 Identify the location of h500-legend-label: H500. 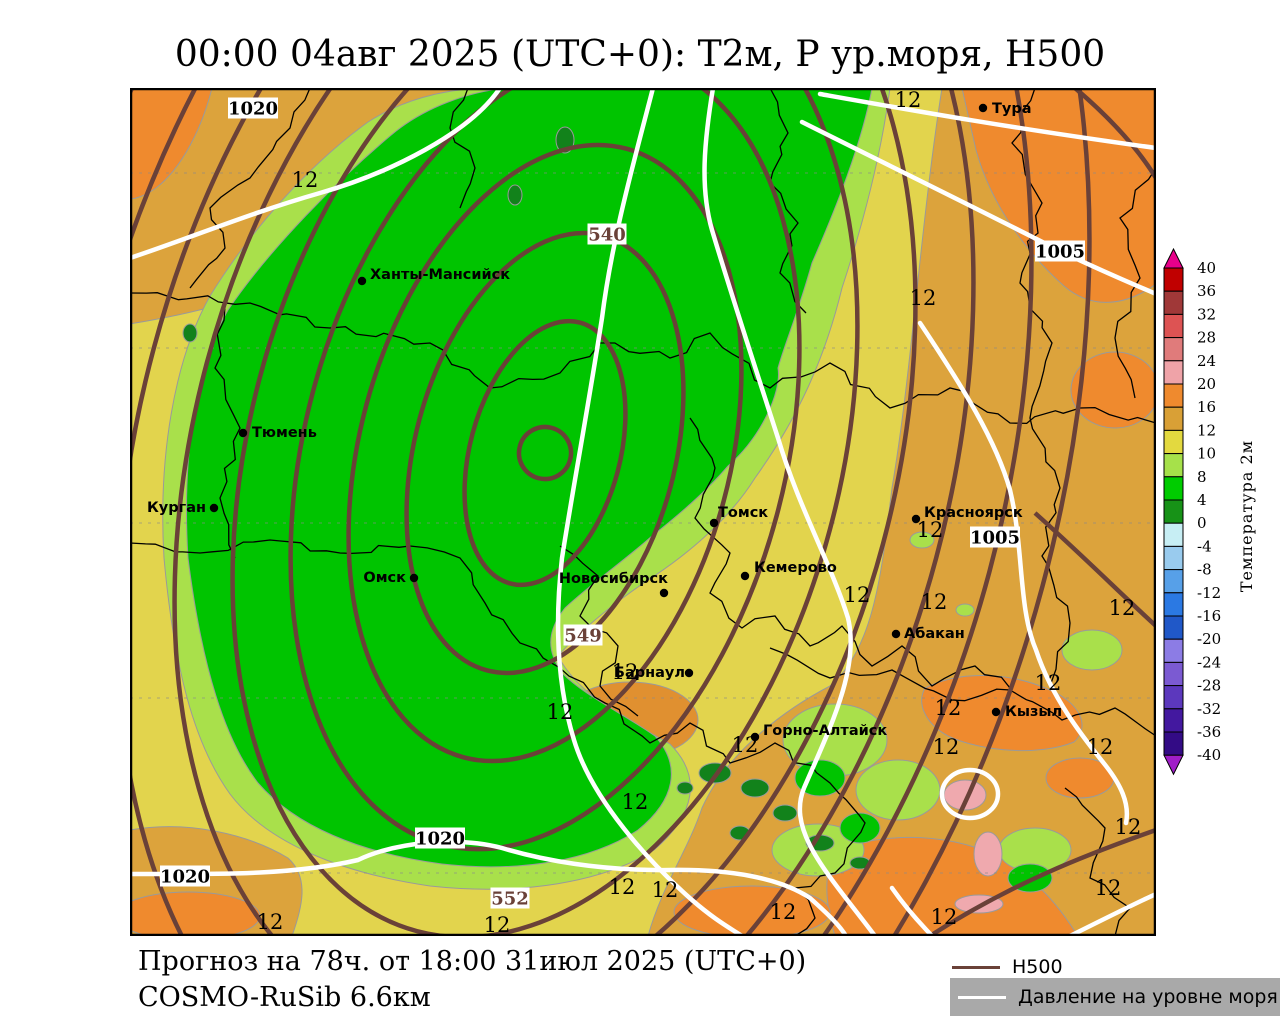
(1037, 967).